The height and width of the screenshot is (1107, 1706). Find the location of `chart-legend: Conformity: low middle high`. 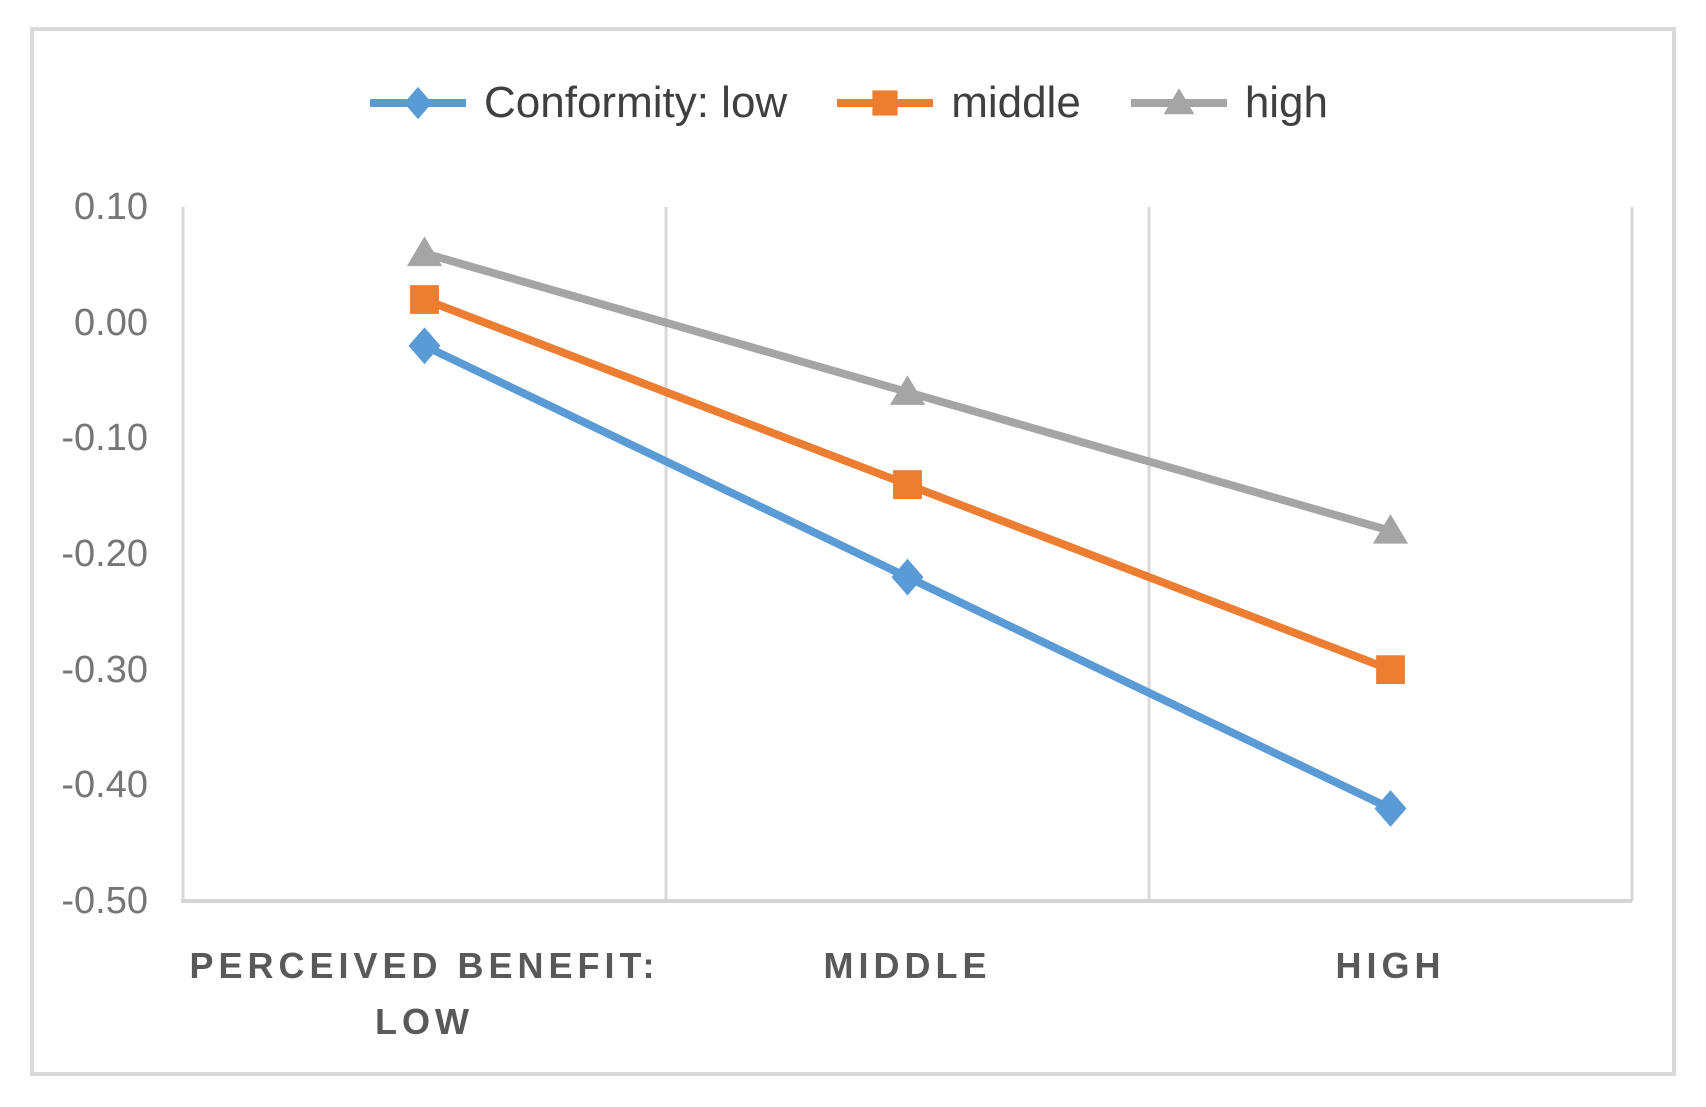

chart-legend: Conformity: low middle high is located at coordinates (848, 103).